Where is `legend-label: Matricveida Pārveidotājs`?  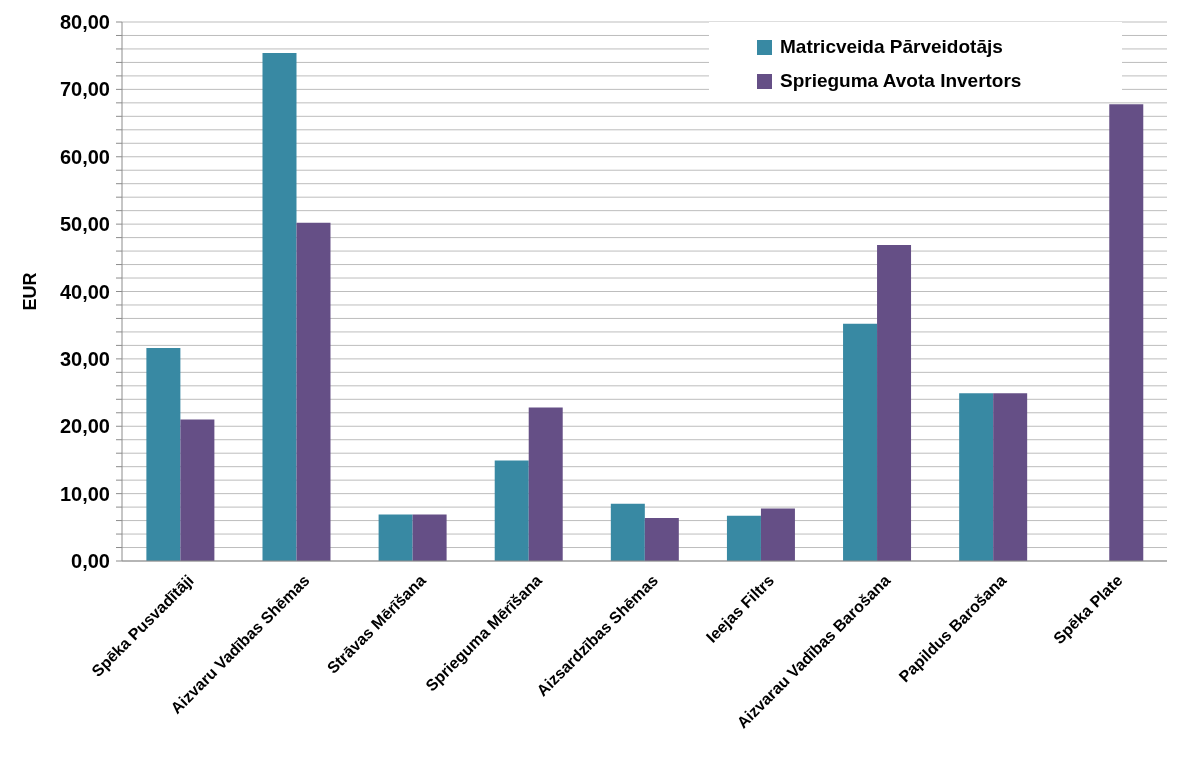
legend-label: Matricveida Pārveidotājs is located at coordinates (891, 47).